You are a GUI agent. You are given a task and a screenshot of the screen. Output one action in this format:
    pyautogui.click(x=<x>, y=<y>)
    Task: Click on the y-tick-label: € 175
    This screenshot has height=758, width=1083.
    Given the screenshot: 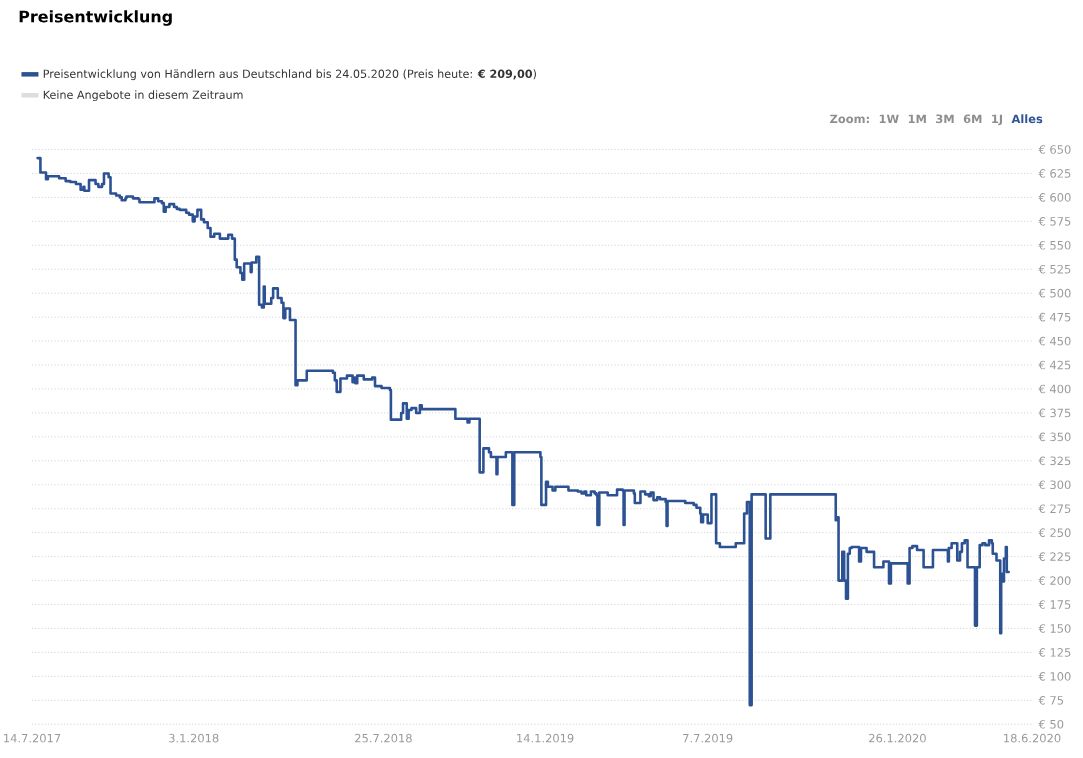 What is the action you would take?
    pyautogui.click(x=1054, y=604)
    